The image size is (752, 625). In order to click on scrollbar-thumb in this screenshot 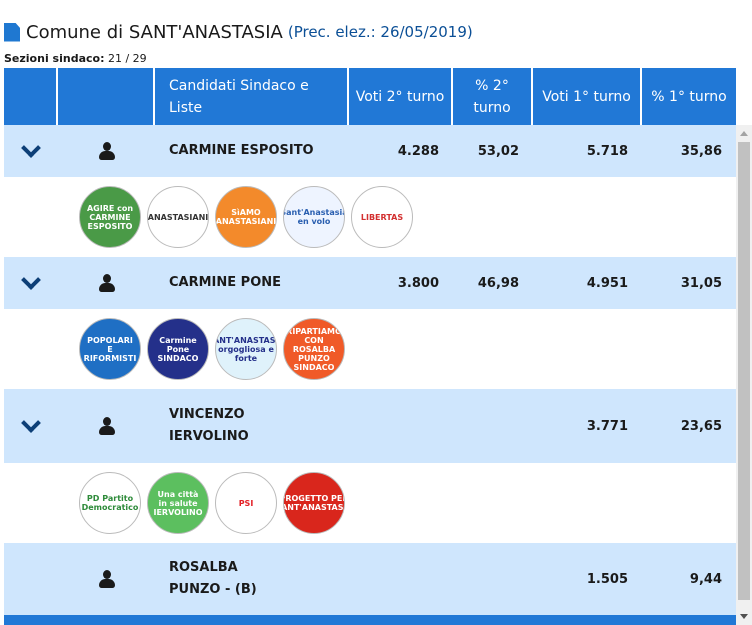, I will do `click(744, 371)`.